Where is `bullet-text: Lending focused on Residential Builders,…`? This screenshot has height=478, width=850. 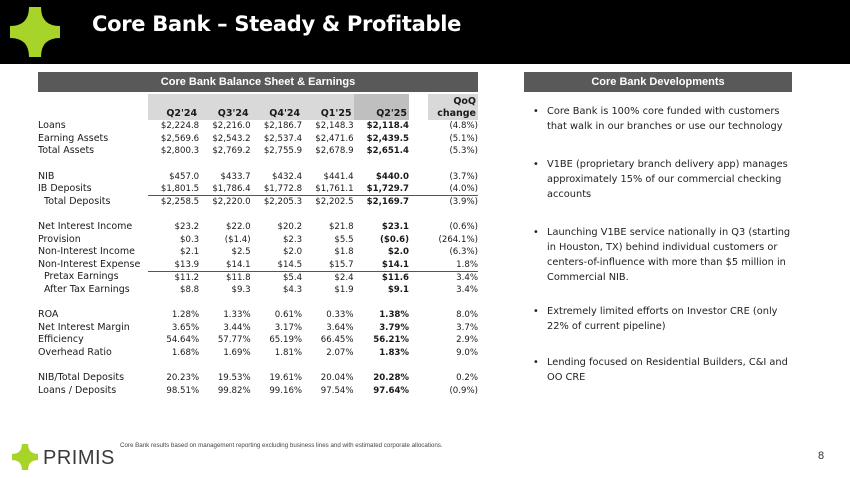
bullet-text: Lending focused on Residential Builders,… is located at coordinates (667, 370).